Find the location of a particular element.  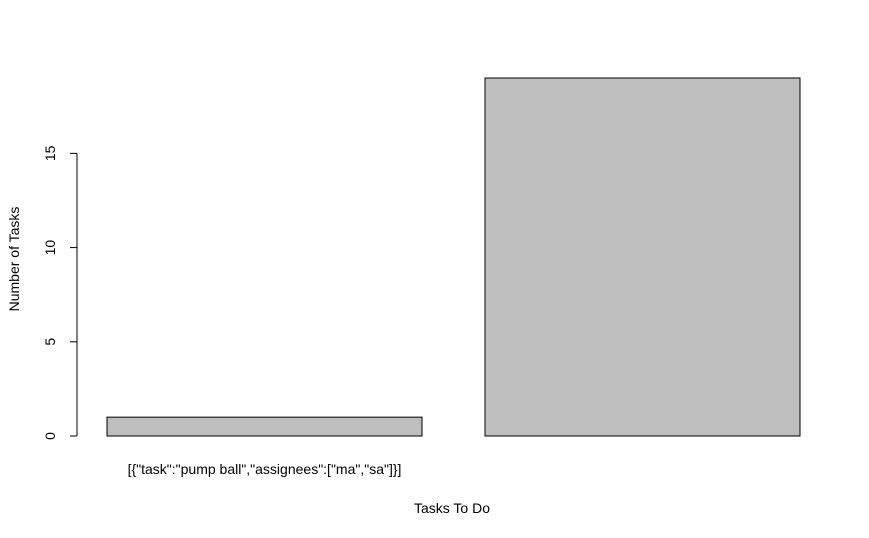

y-tick-label: 5 is located at coordinates (50, 342).